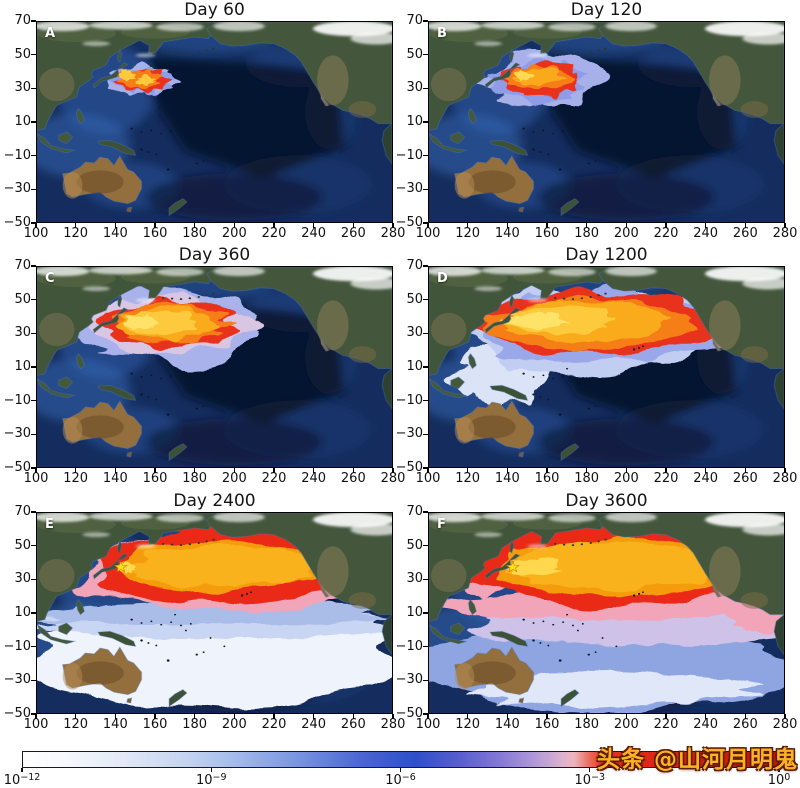  I want to click on panel-title: Day 120, so click(606, 10).